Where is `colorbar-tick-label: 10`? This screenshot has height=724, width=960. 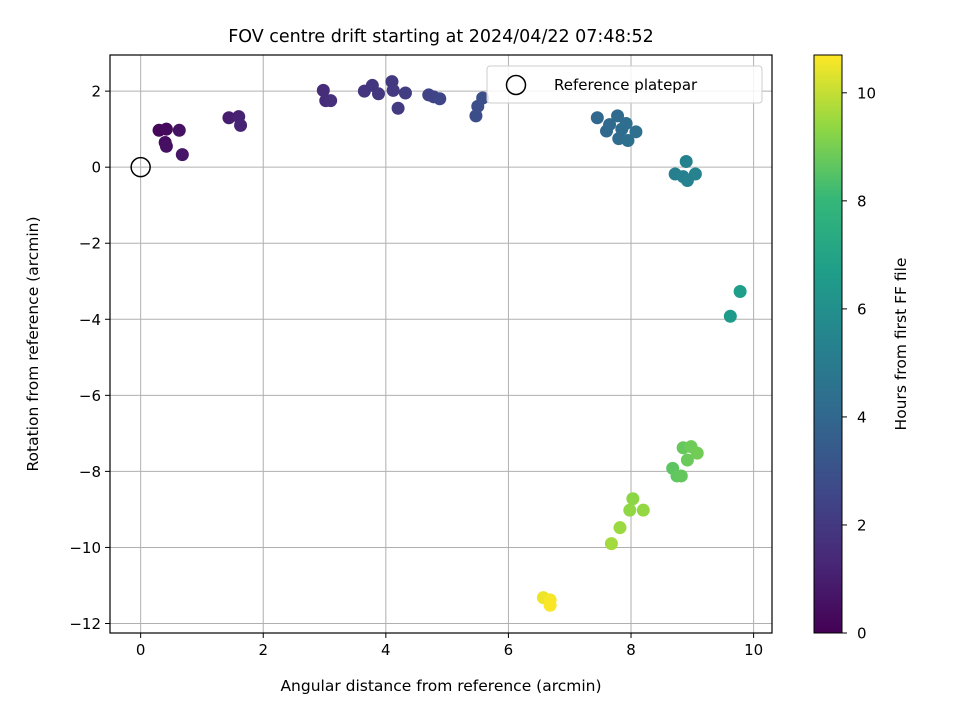
colorbar-tick-label: 10 is located at coordinates (866, 93).